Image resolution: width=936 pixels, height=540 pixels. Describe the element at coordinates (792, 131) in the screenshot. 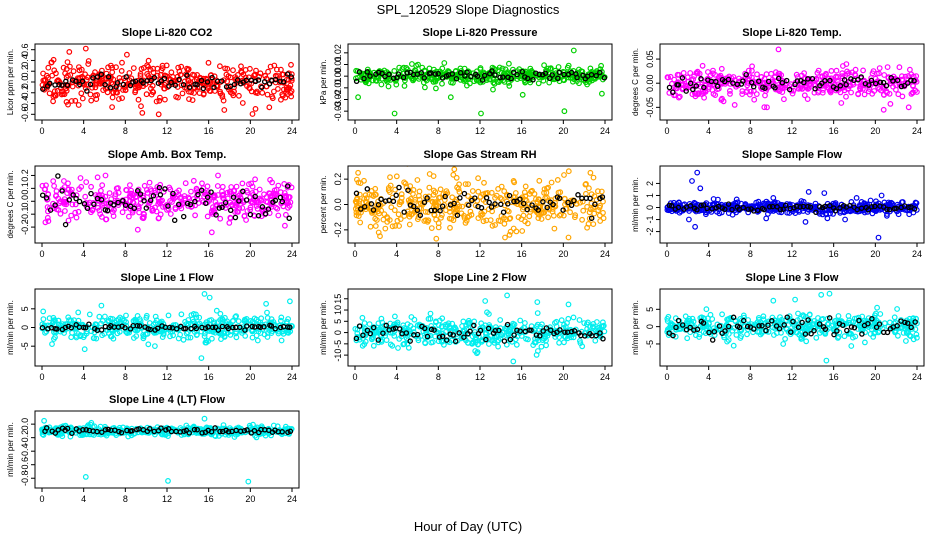

I see `x-tick-label: 12` at that location.